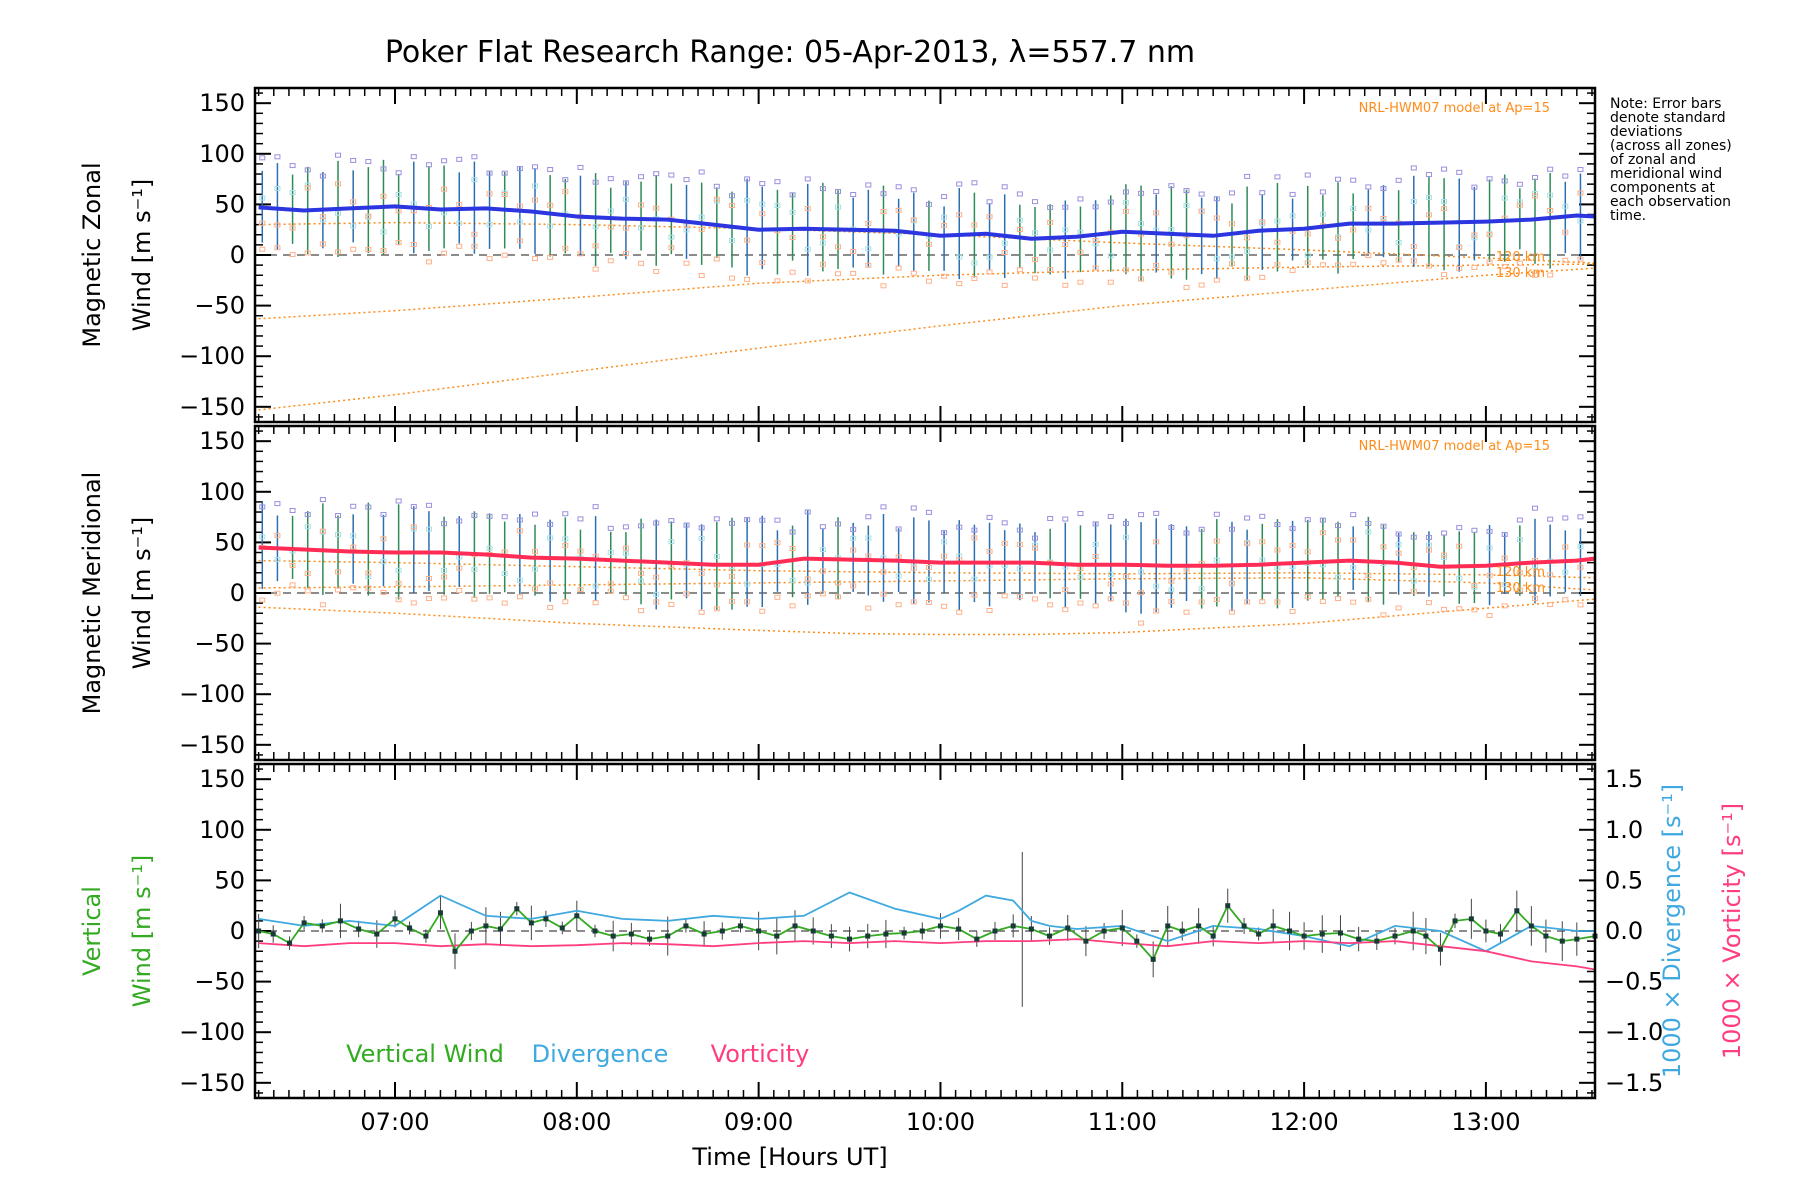 This screenshot has height=1200, width=1800. Describe the element at coordinates (222, 441) in the screenshot. I see `y-tick-label: 150` at that location.